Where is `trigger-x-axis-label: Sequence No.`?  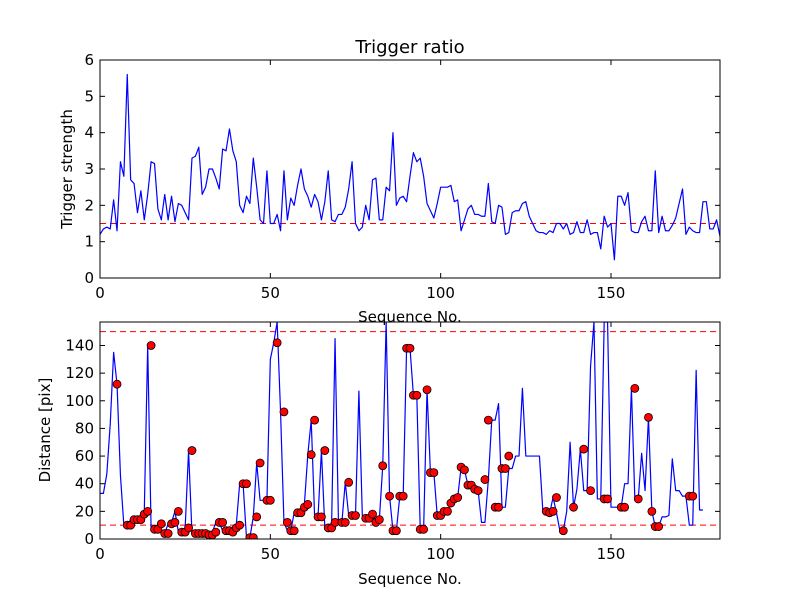
trigger-x-axis-label: Sequence No. is located at coordinates (410, 317).